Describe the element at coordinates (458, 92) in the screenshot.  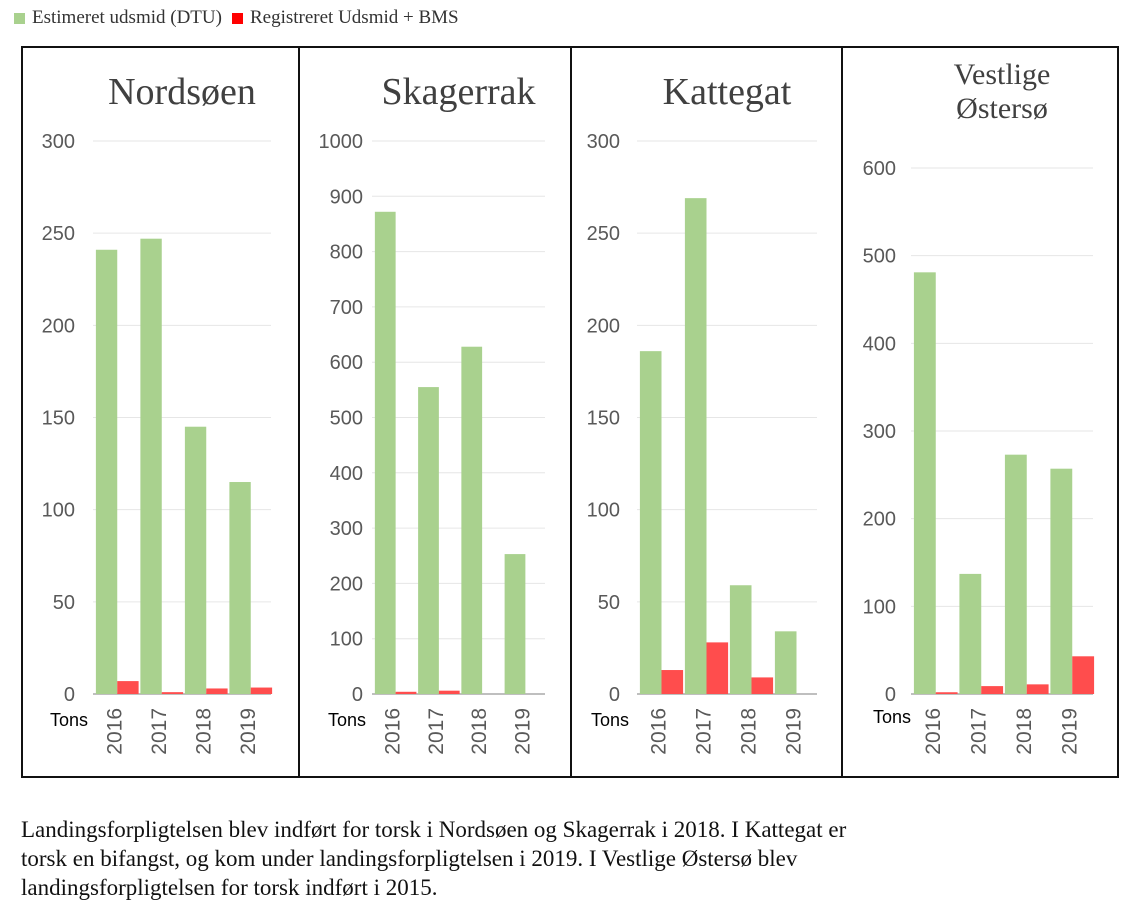
I see `chart-title: Skagerrak` at that location.